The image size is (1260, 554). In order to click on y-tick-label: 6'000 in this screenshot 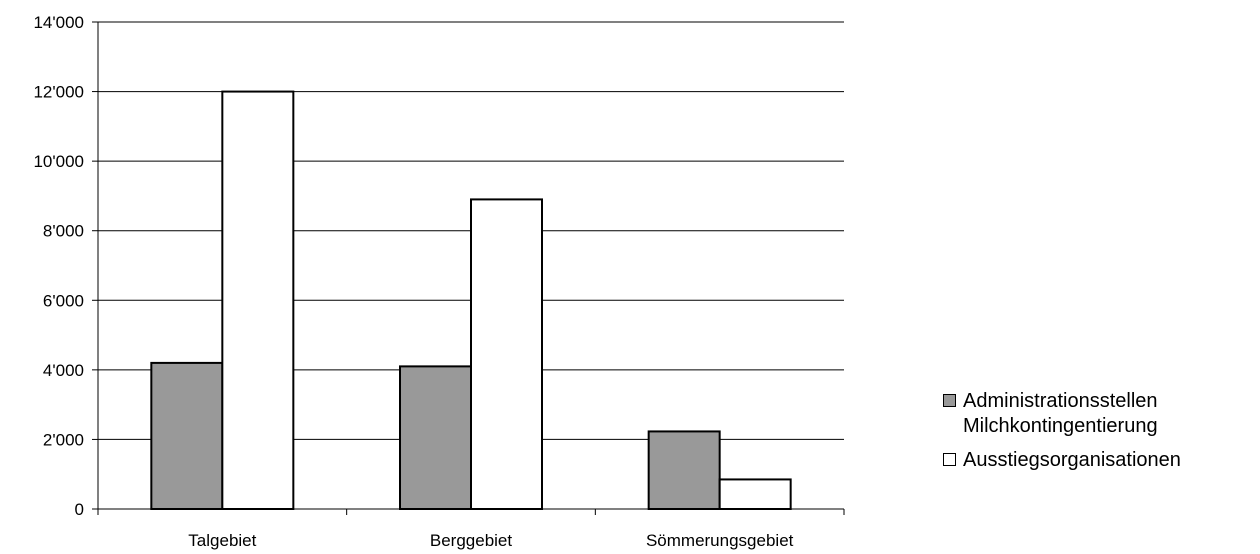, I will do `click(63, 300)`.